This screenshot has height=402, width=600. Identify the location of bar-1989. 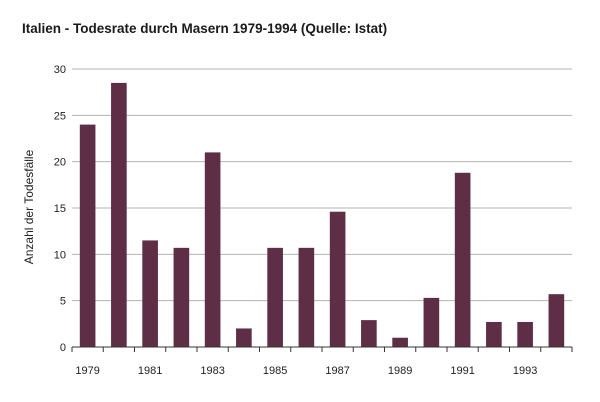
(400, 342).